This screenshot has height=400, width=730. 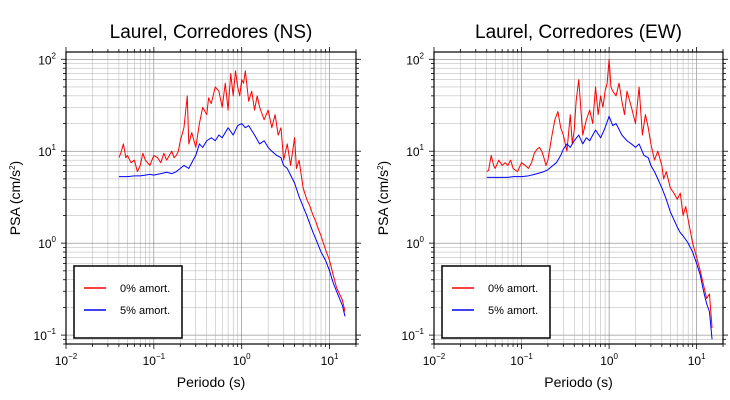 What do you see at coordinates (211, 32) in the screenshot?
I see `chart-title: Laurel, Corredores (NS)` at bounding box center [211, 32].